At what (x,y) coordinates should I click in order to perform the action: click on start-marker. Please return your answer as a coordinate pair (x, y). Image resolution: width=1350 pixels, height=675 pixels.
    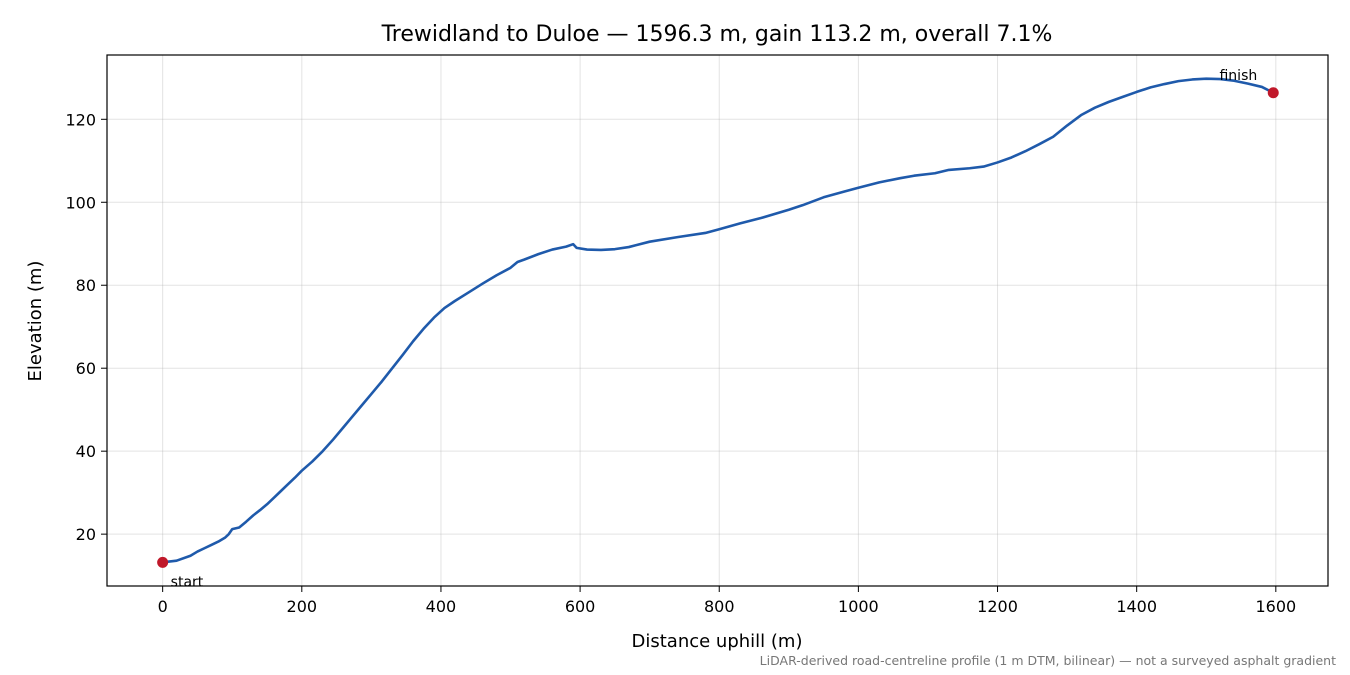
    Looking at the image, I should click on (163, 562).